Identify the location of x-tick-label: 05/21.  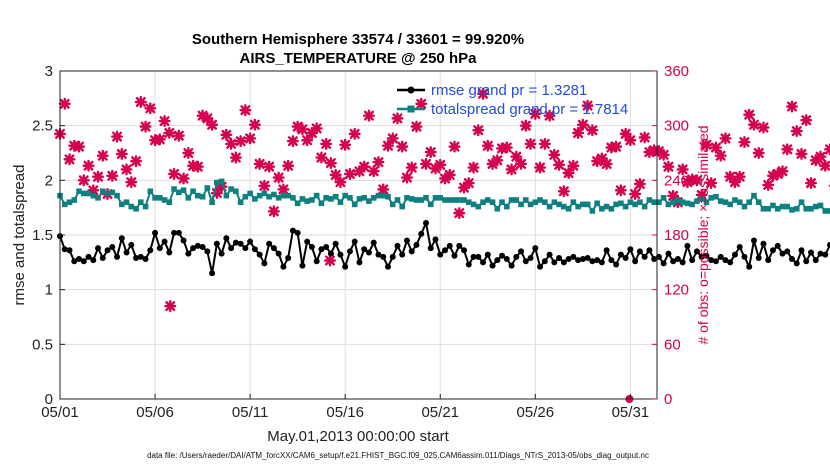
(440, 412).